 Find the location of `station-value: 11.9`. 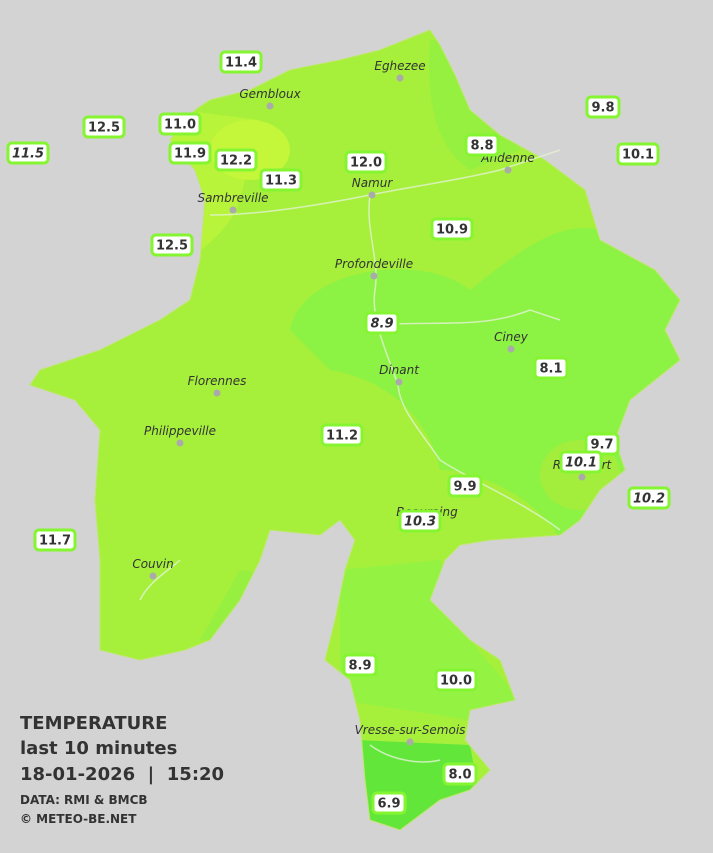

station-value: 11.9 is located at coordinates (190, 154).